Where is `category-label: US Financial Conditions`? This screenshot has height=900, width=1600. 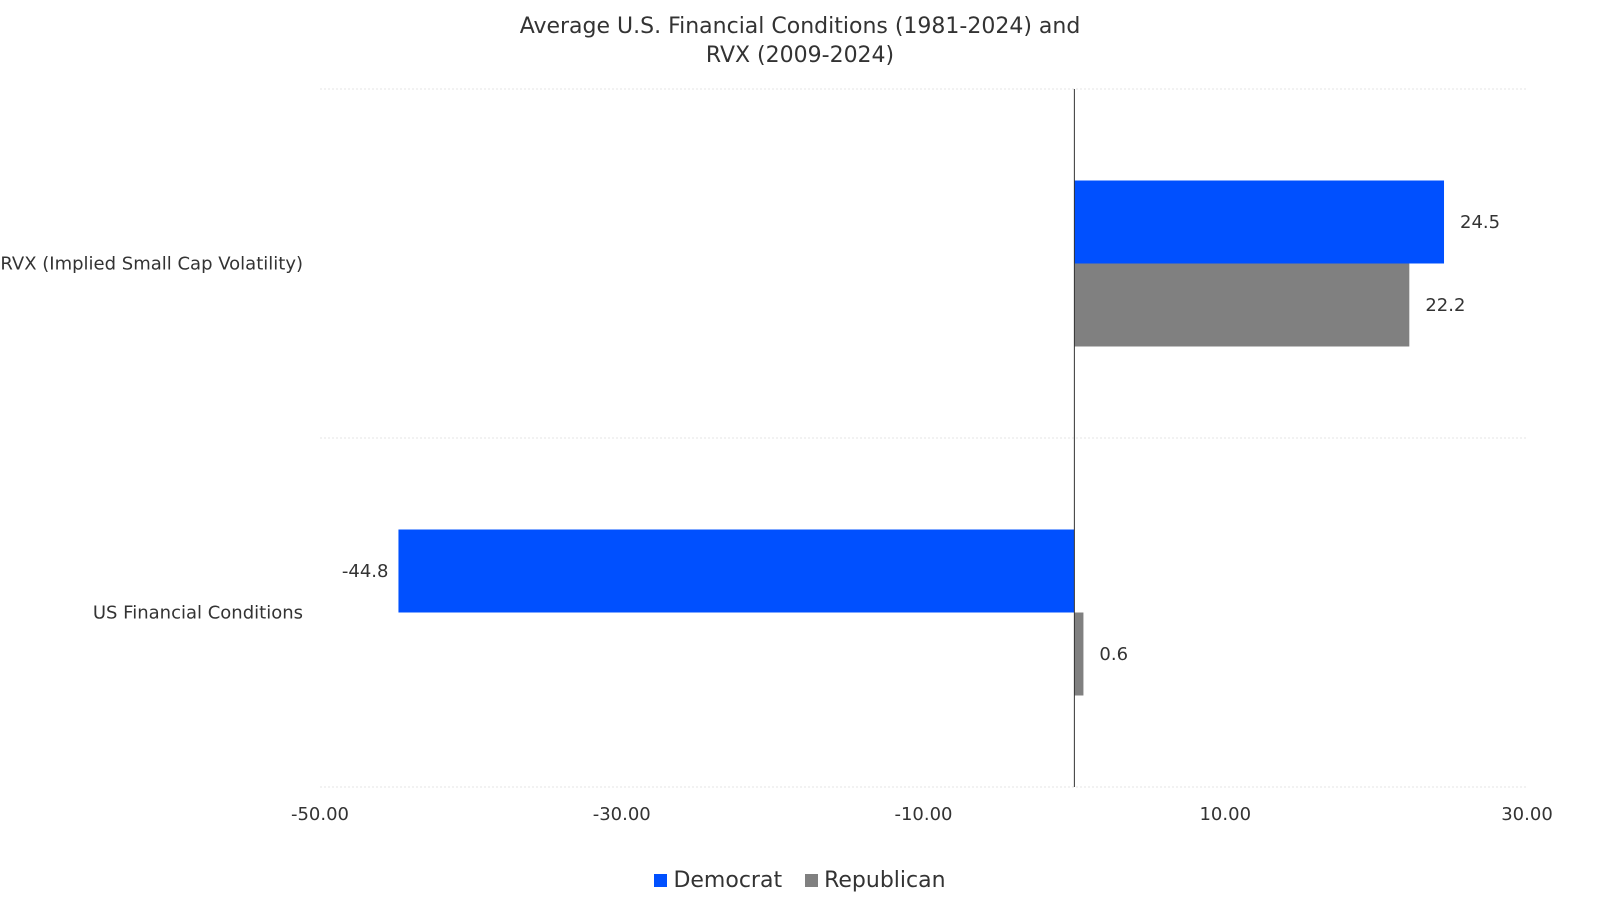
category-label: US Financial Conditions is located at coordinates (198, 613).